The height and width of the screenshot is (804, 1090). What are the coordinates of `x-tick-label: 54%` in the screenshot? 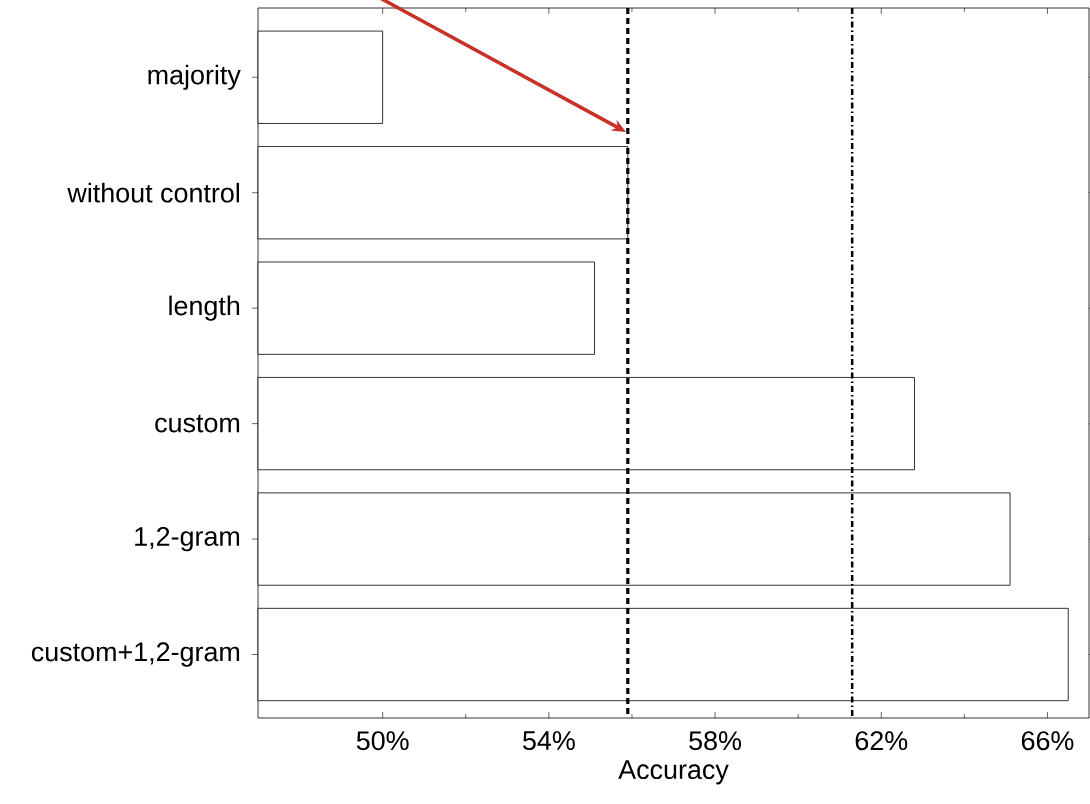 It's located at (549, 741).